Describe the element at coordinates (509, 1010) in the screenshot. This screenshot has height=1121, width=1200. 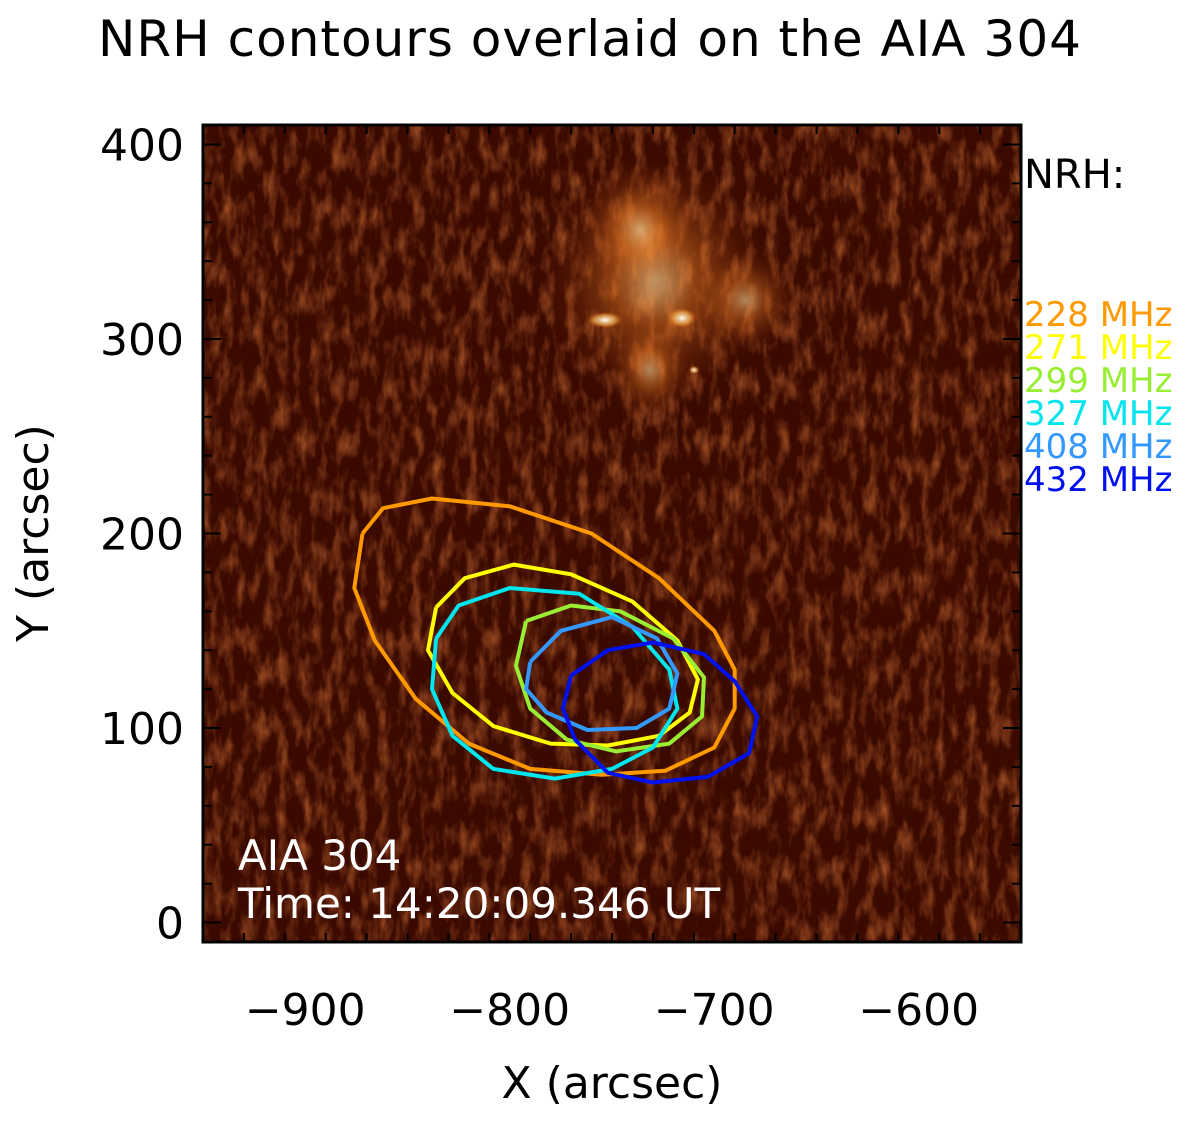
I see `x-tick-label: −800` at that location.